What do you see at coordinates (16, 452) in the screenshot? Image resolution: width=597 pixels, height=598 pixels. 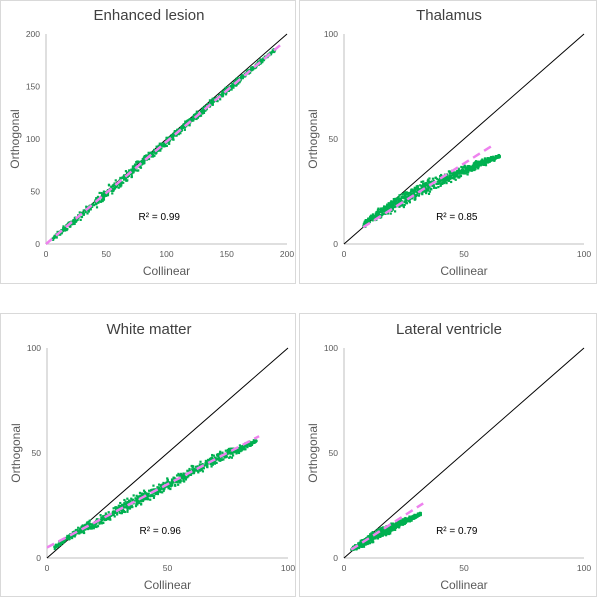 I see `y-axis-label: Orthogonal` at bounding box center [16, 452].